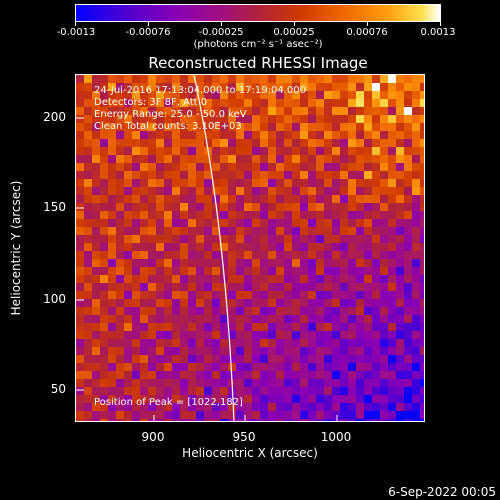 This screenshot has width=500, height=500. Describe the element at coordinates (151, 102) in the screenshot. I see `info-line-detectors: Detectors: 3F 8F, Att 0` at that location.